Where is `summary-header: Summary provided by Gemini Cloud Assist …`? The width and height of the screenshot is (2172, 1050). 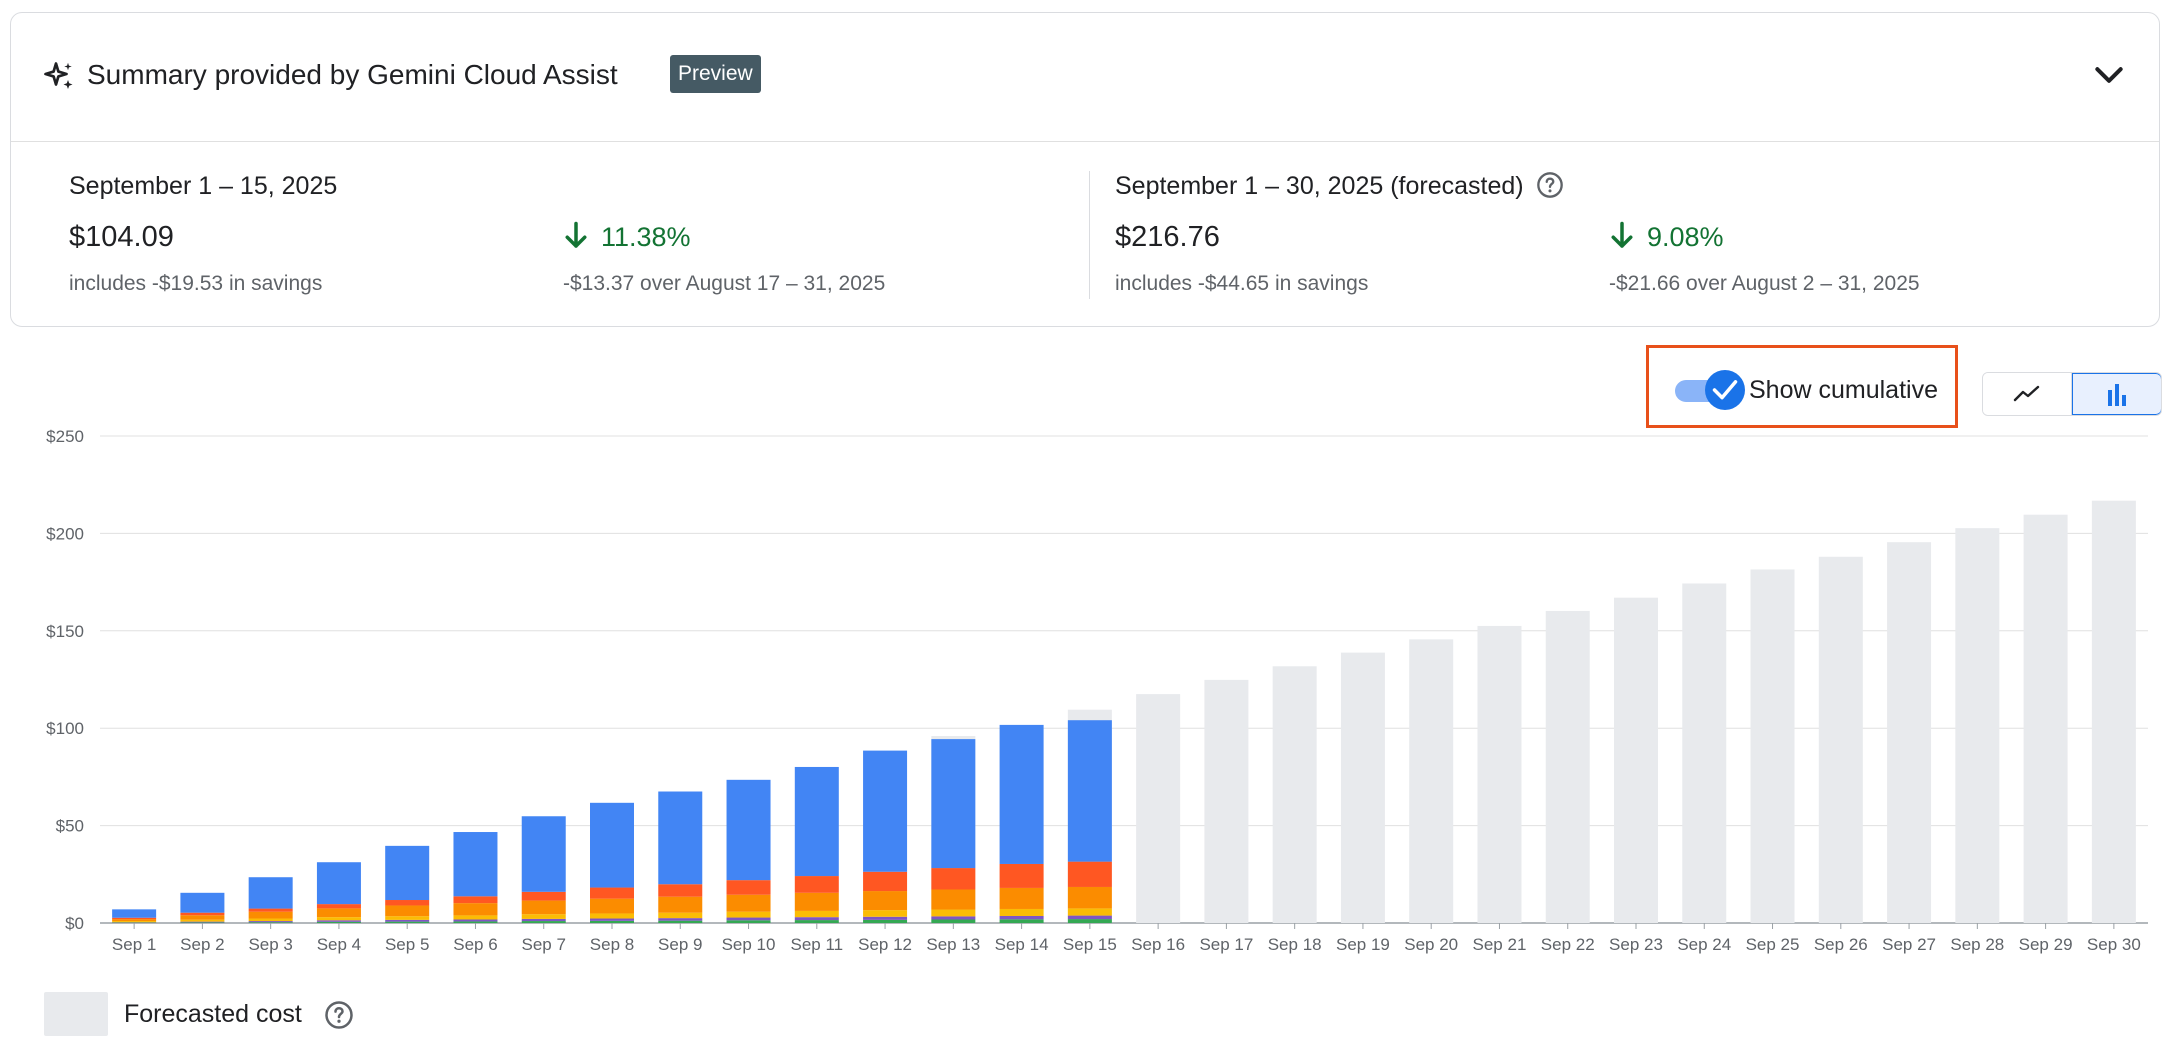
summary-header: Summary provided by Gemini Cloud Assist … is located at coordinates (1085, 77).